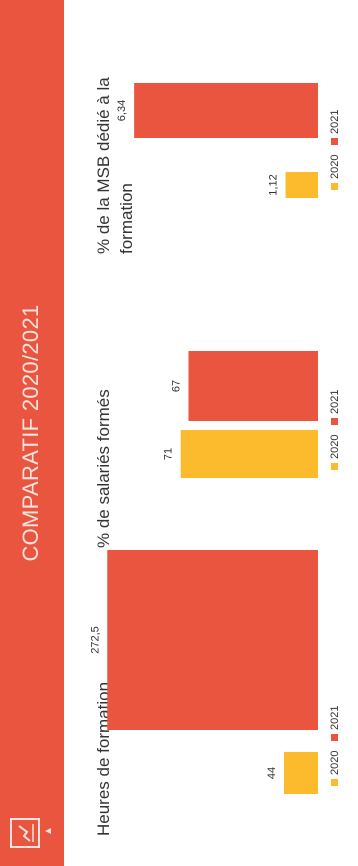  I want to click on bar-chart2-2021, so click(253, 386).